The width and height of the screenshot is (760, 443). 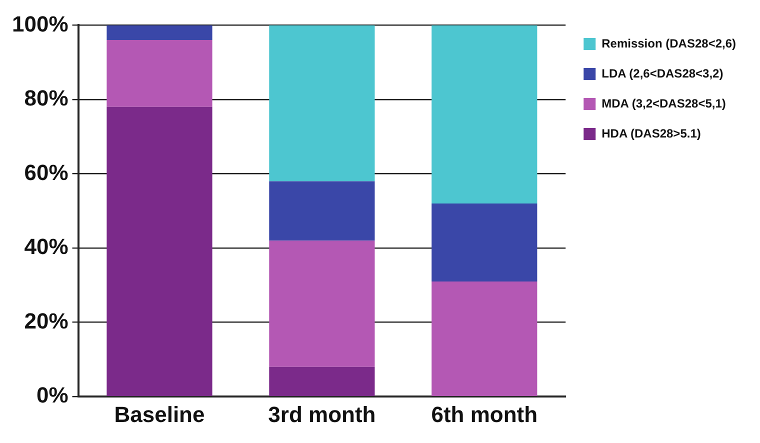 What do you see at coordinates (159, 414) in the screenshot?
I see `x-tick-label: Baseline` at bounding box center [159, 414].